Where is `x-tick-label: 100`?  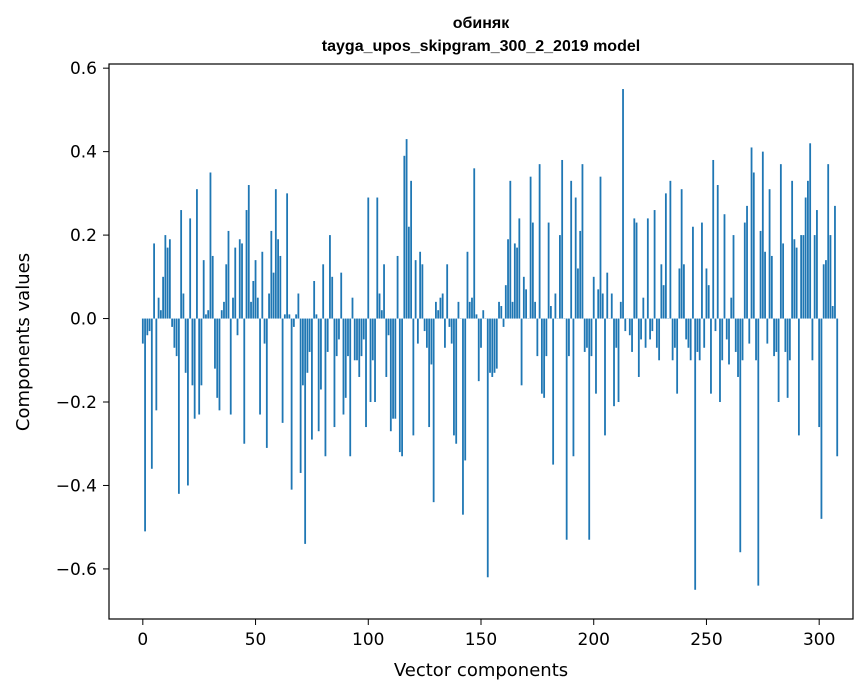
x-tick-label: 100 is located at coordinates (368, 640).